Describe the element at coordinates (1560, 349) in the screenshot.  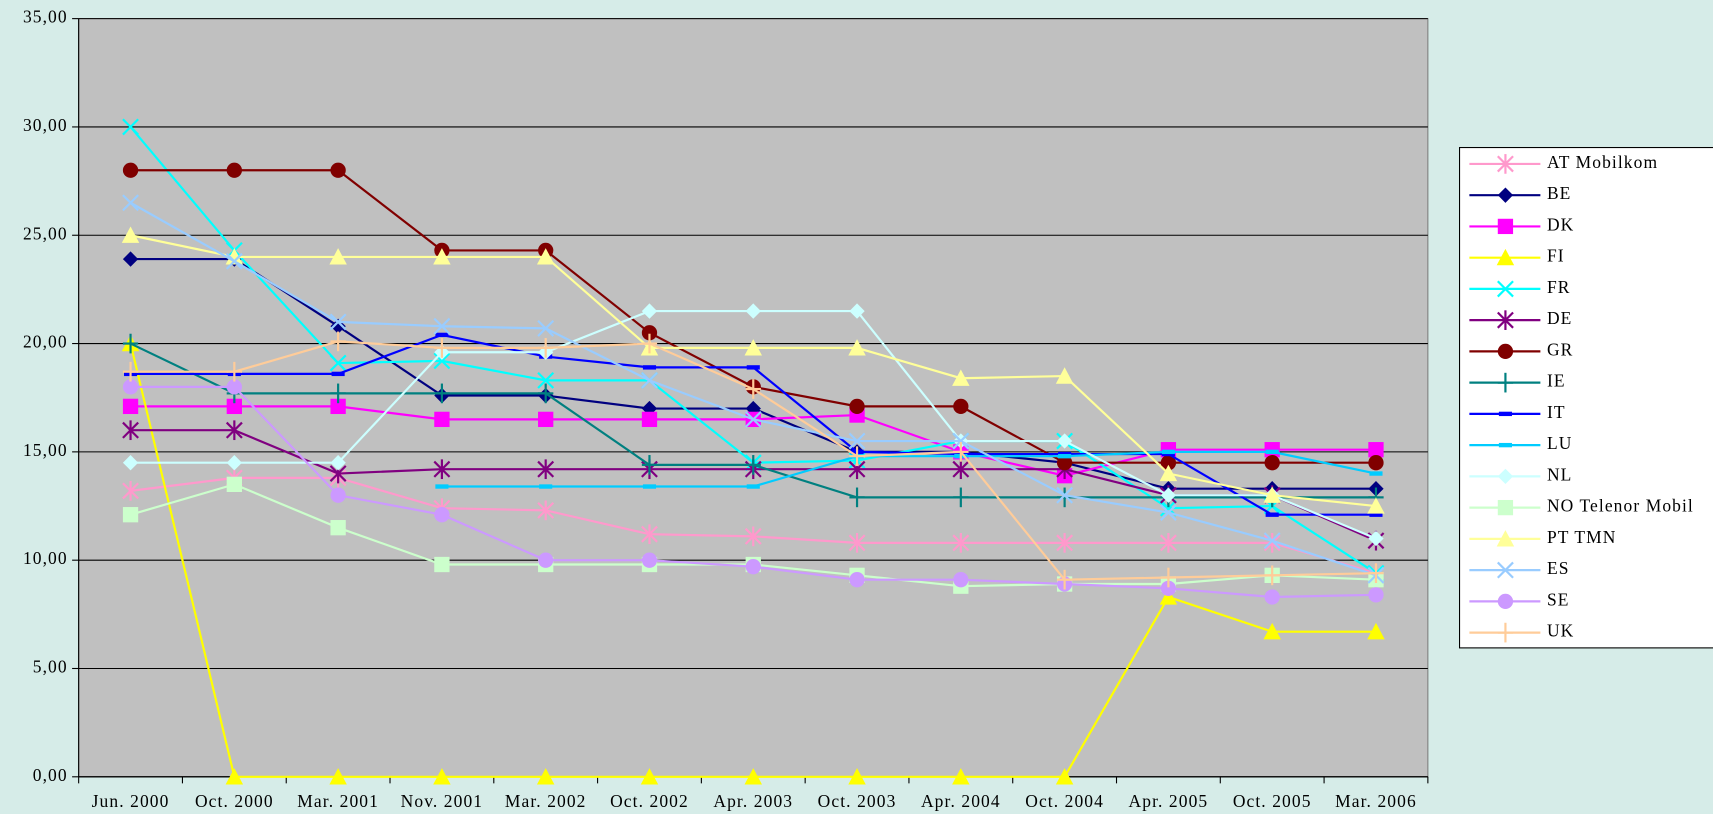
I see `legend-label: GR` at that location.